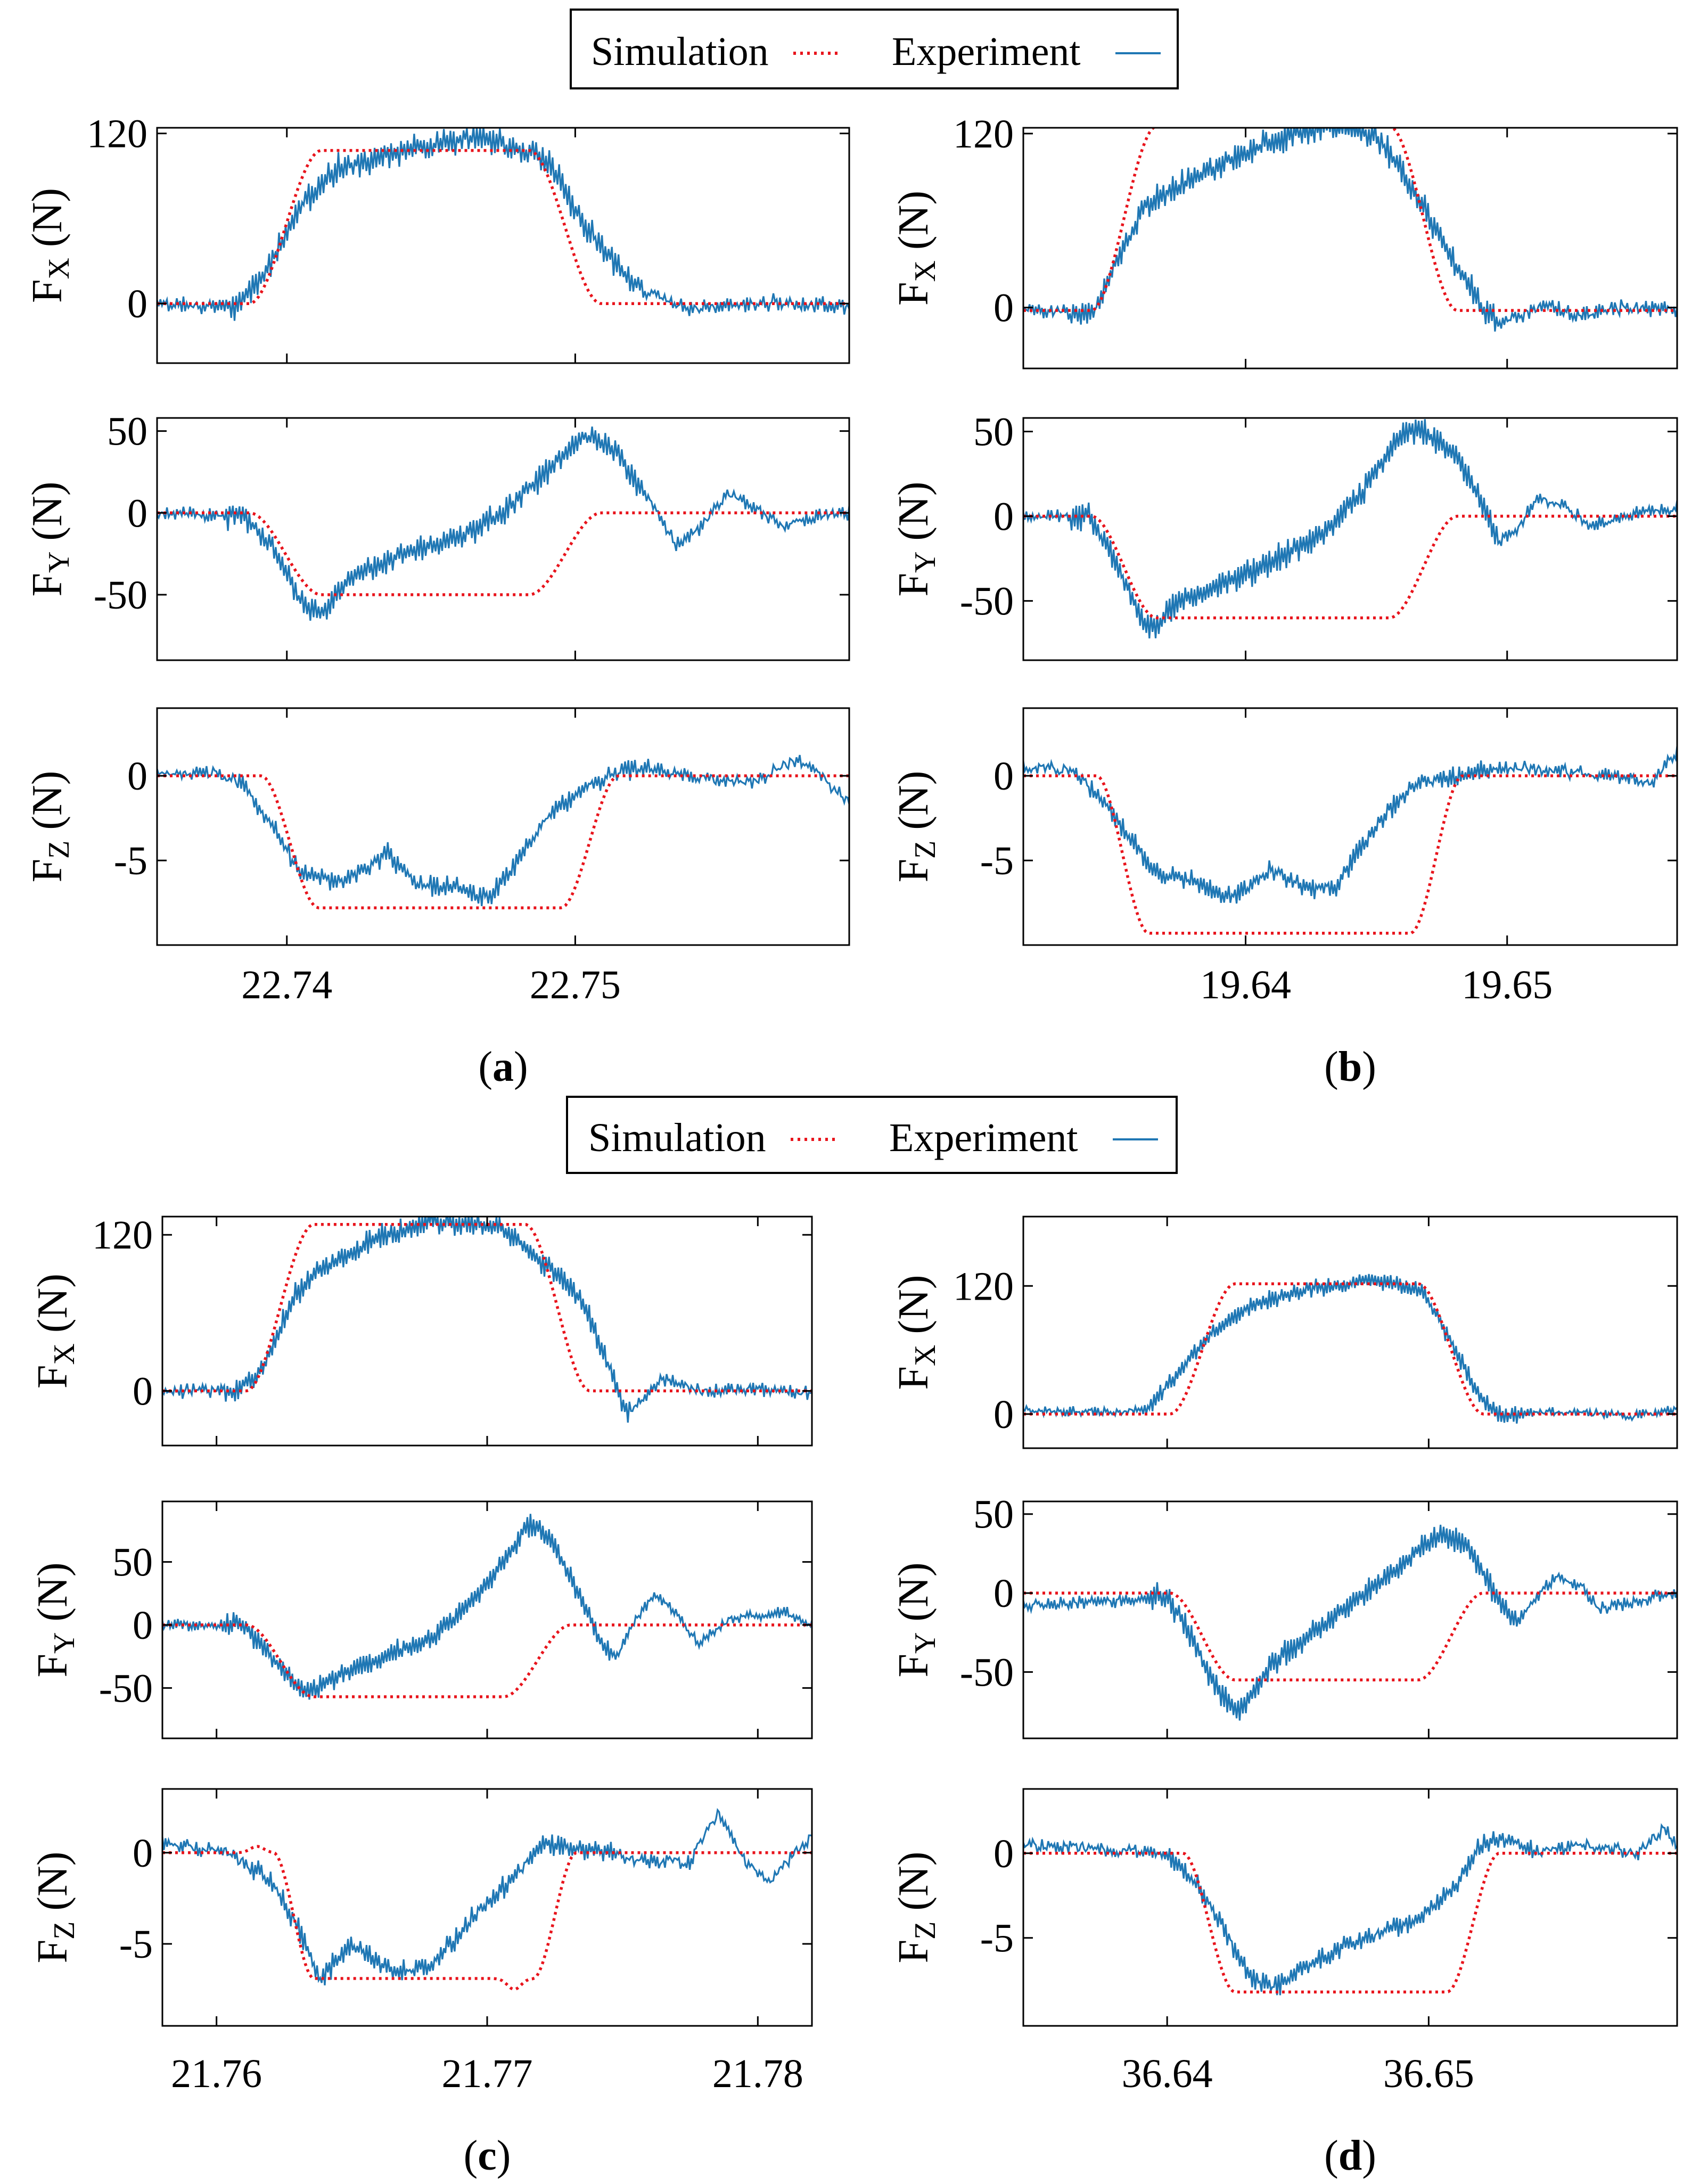 The width and height of the screenshot is (1708, 2184). I want to click on panel-0-subplot-2-ylabel: FZ (N), so click(50, 827).